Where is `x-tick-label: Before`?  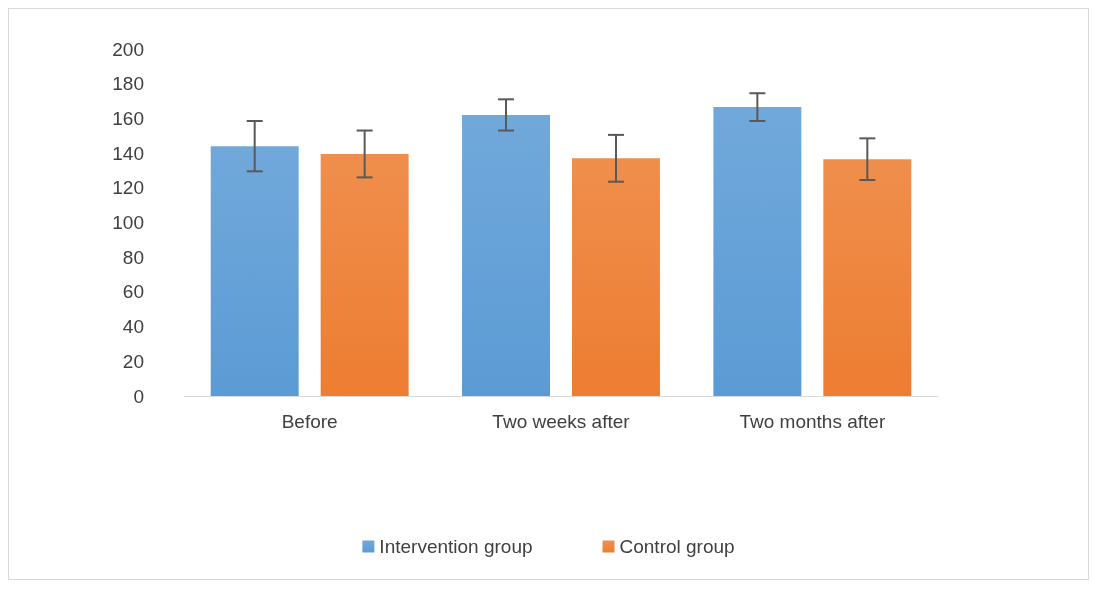
x-tick-label: Before is located at coordinates (309, 421).